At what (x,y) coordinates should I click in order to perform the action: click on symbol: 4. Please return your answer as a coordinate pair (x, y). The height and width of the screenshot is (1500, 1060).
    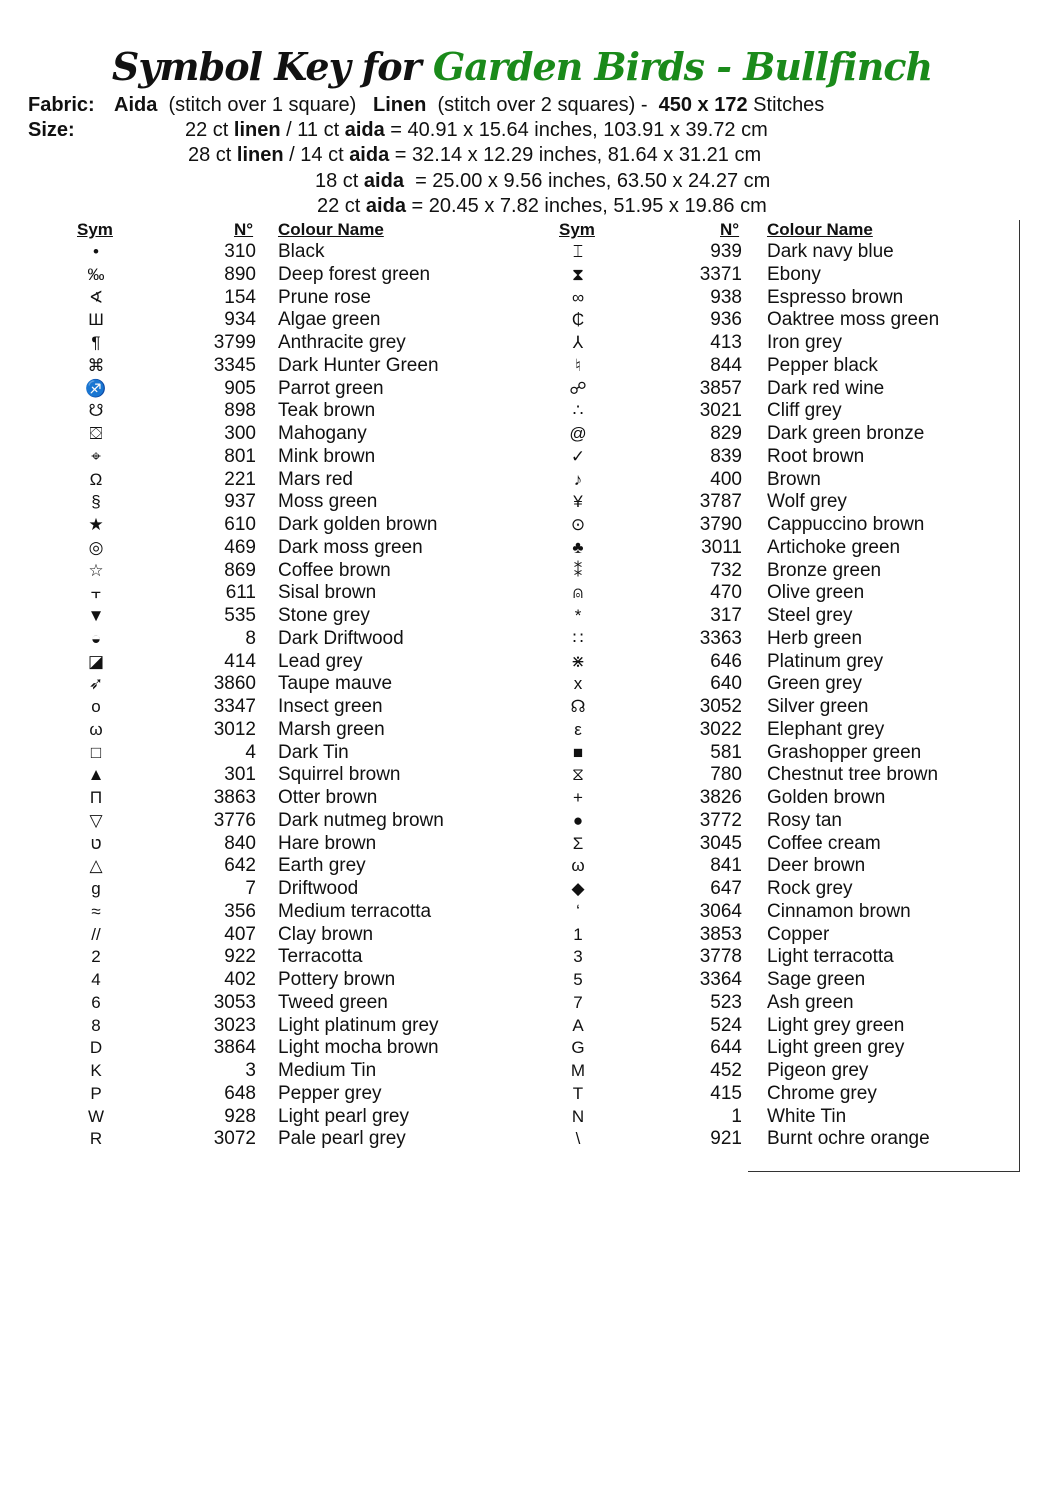
    Looking at the image, I should click on (96, 979).